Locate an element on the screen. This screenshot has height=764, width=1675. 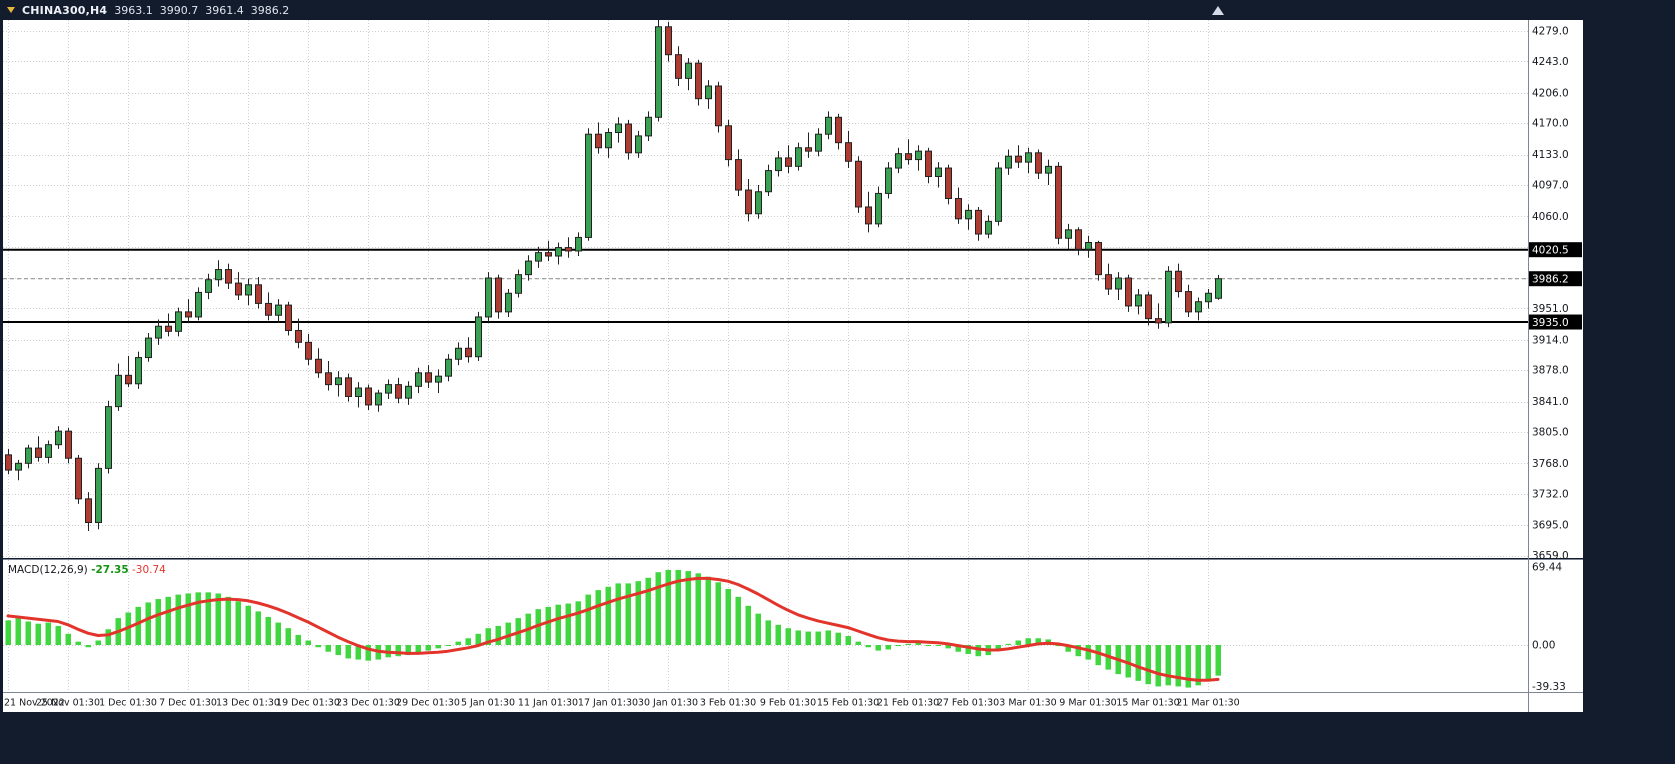
svg-text: 3 Mar 01:30 is located at coordinates (1027, 703).